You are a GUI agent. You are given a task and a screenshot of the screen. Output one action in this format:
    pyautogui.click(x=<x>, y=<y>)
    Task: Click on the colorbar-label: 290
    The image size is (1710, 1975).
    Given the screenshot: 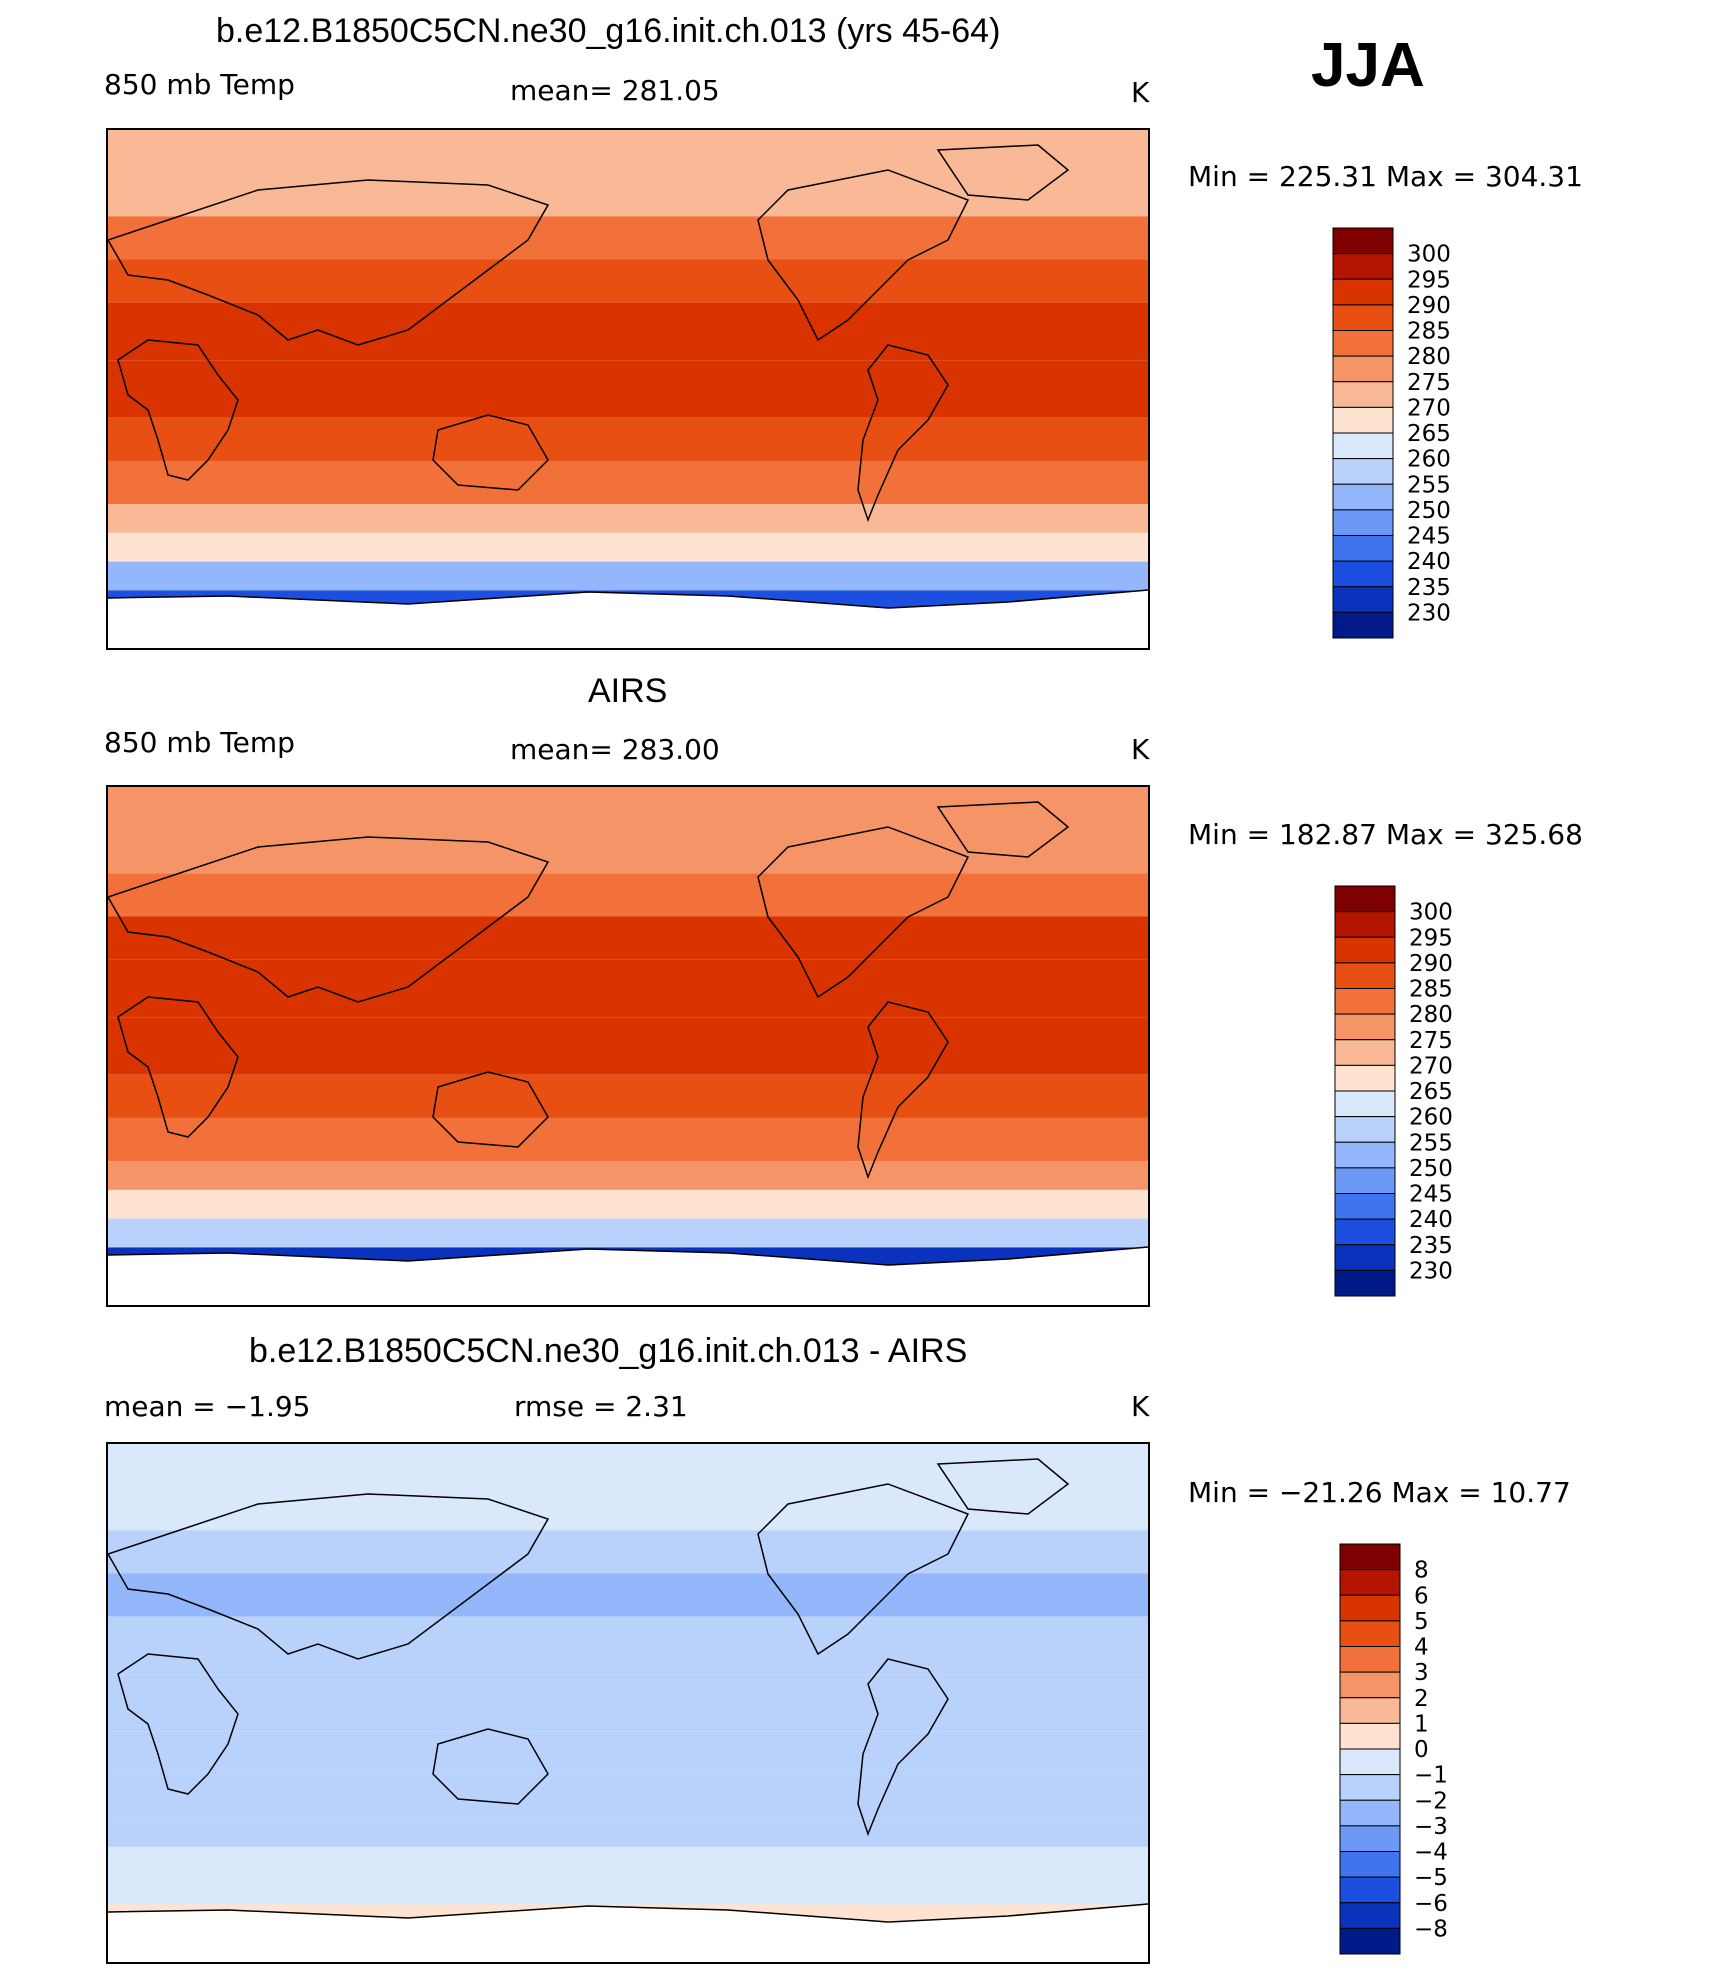 What is the action you would take?
    pyautogui.click(x=1431, y=964)
    